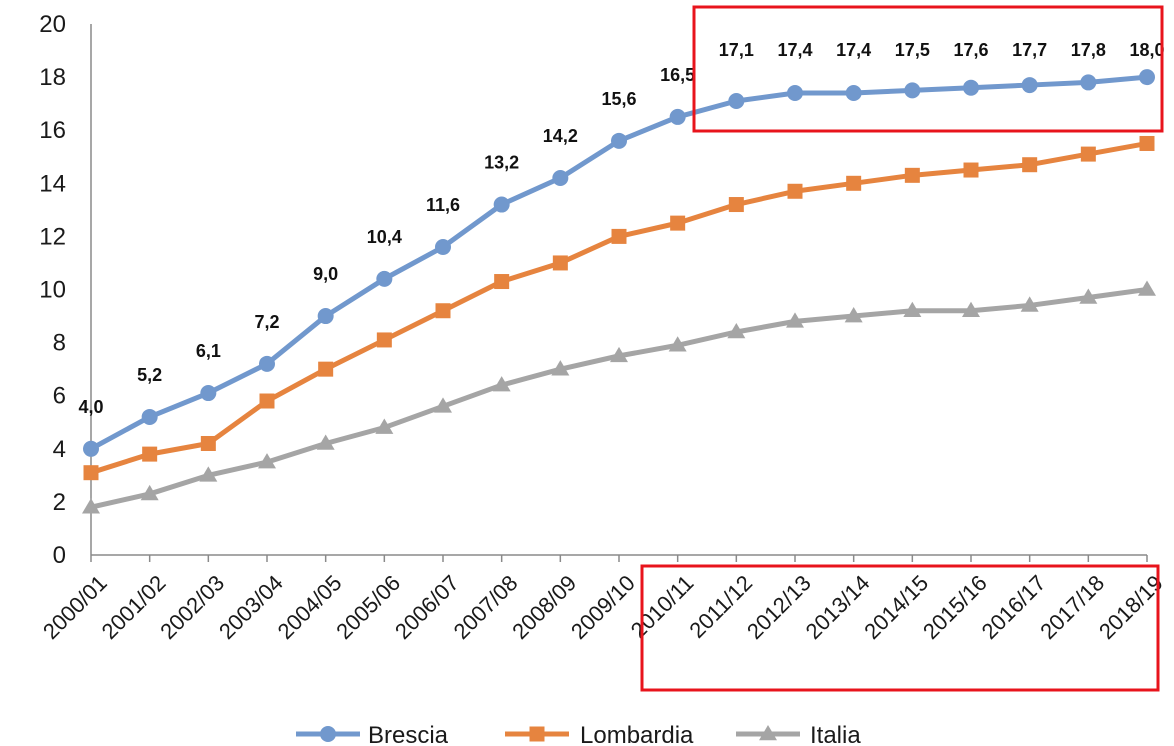 This screenshot has height=746, width=1174. Describe the element at coordinates (1146, 50) in the screenshot. I see `data-label: 18,0` at that location.